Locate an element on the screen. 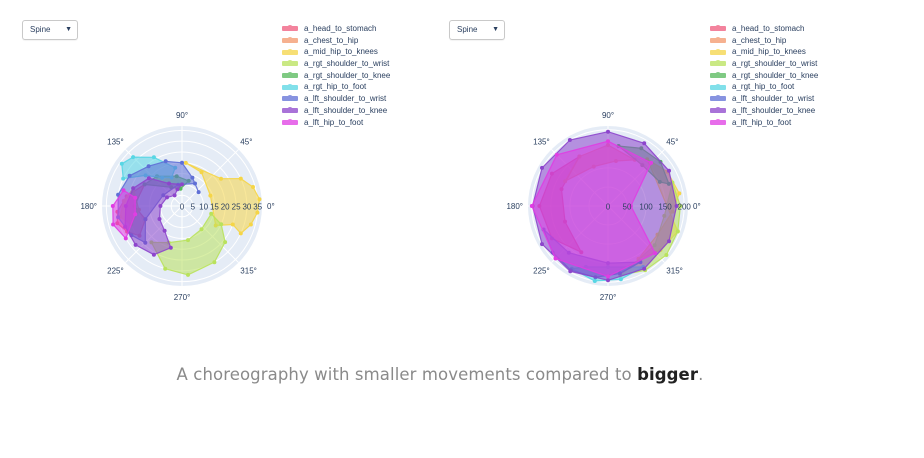  legend-label: a_lft_hip_to_foot is located at coordinates (334, 122).